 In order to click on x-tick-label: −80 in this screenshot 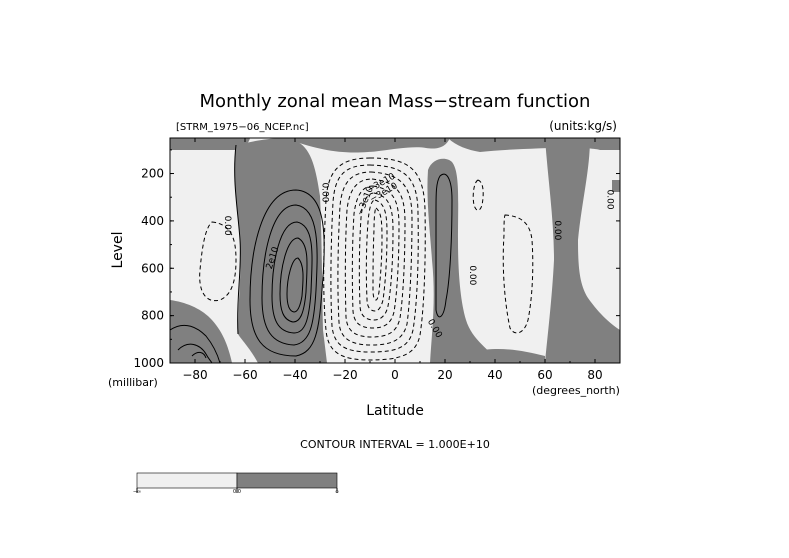, I will do `click(194, 375)`.